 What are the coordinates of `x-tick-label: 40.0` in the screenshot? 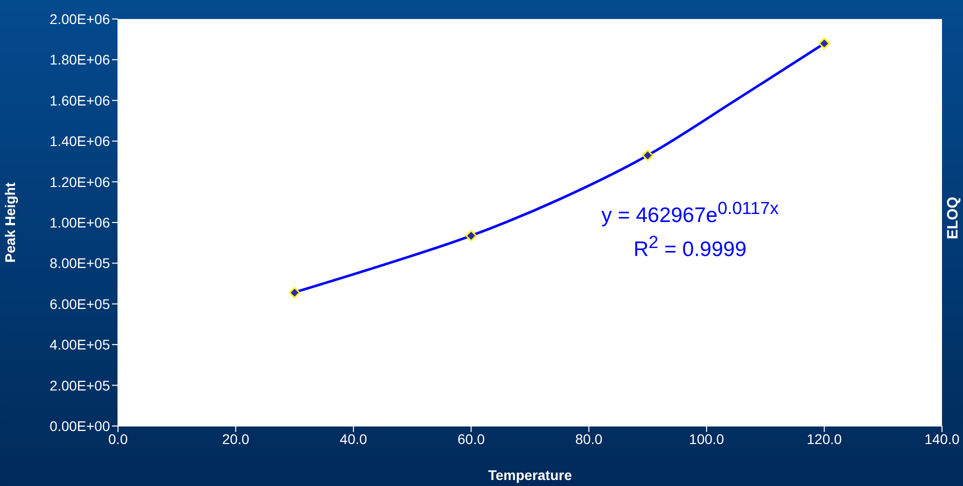 It's located at (354, 438).